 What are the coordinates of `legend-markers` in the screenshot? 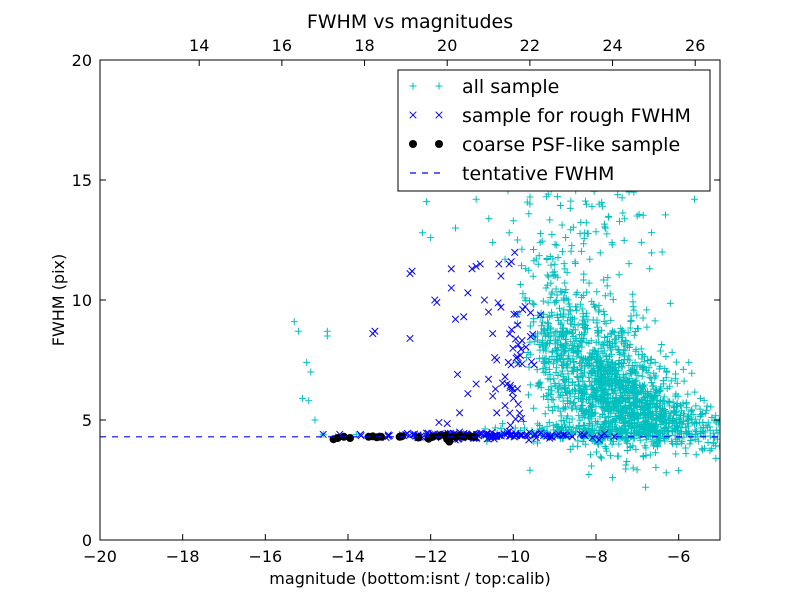 It's located at (426, 128).